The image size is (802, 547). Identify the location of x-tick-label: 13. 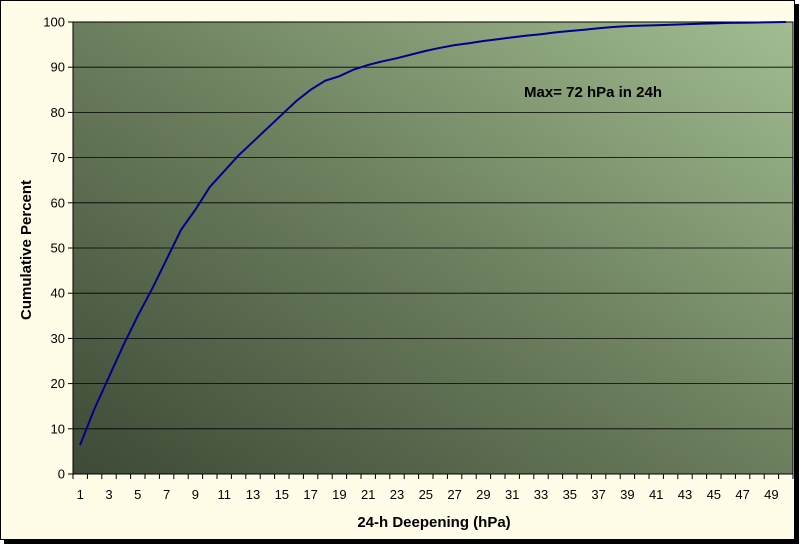
(253, 494).